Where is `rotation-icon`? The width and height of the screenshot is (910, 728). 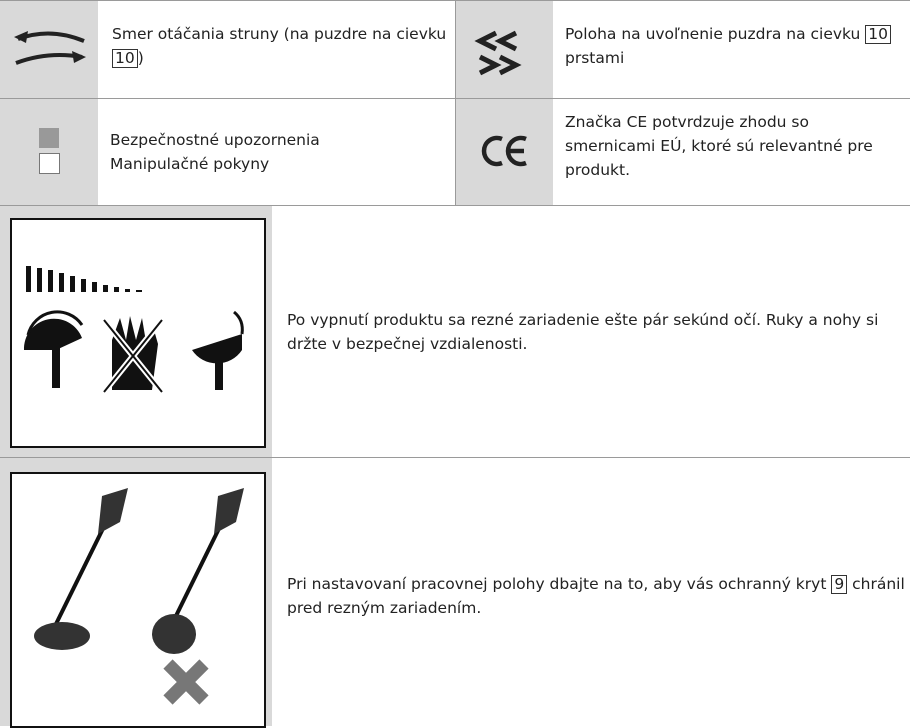
rotation-icon is located at coordinates (50, 48).